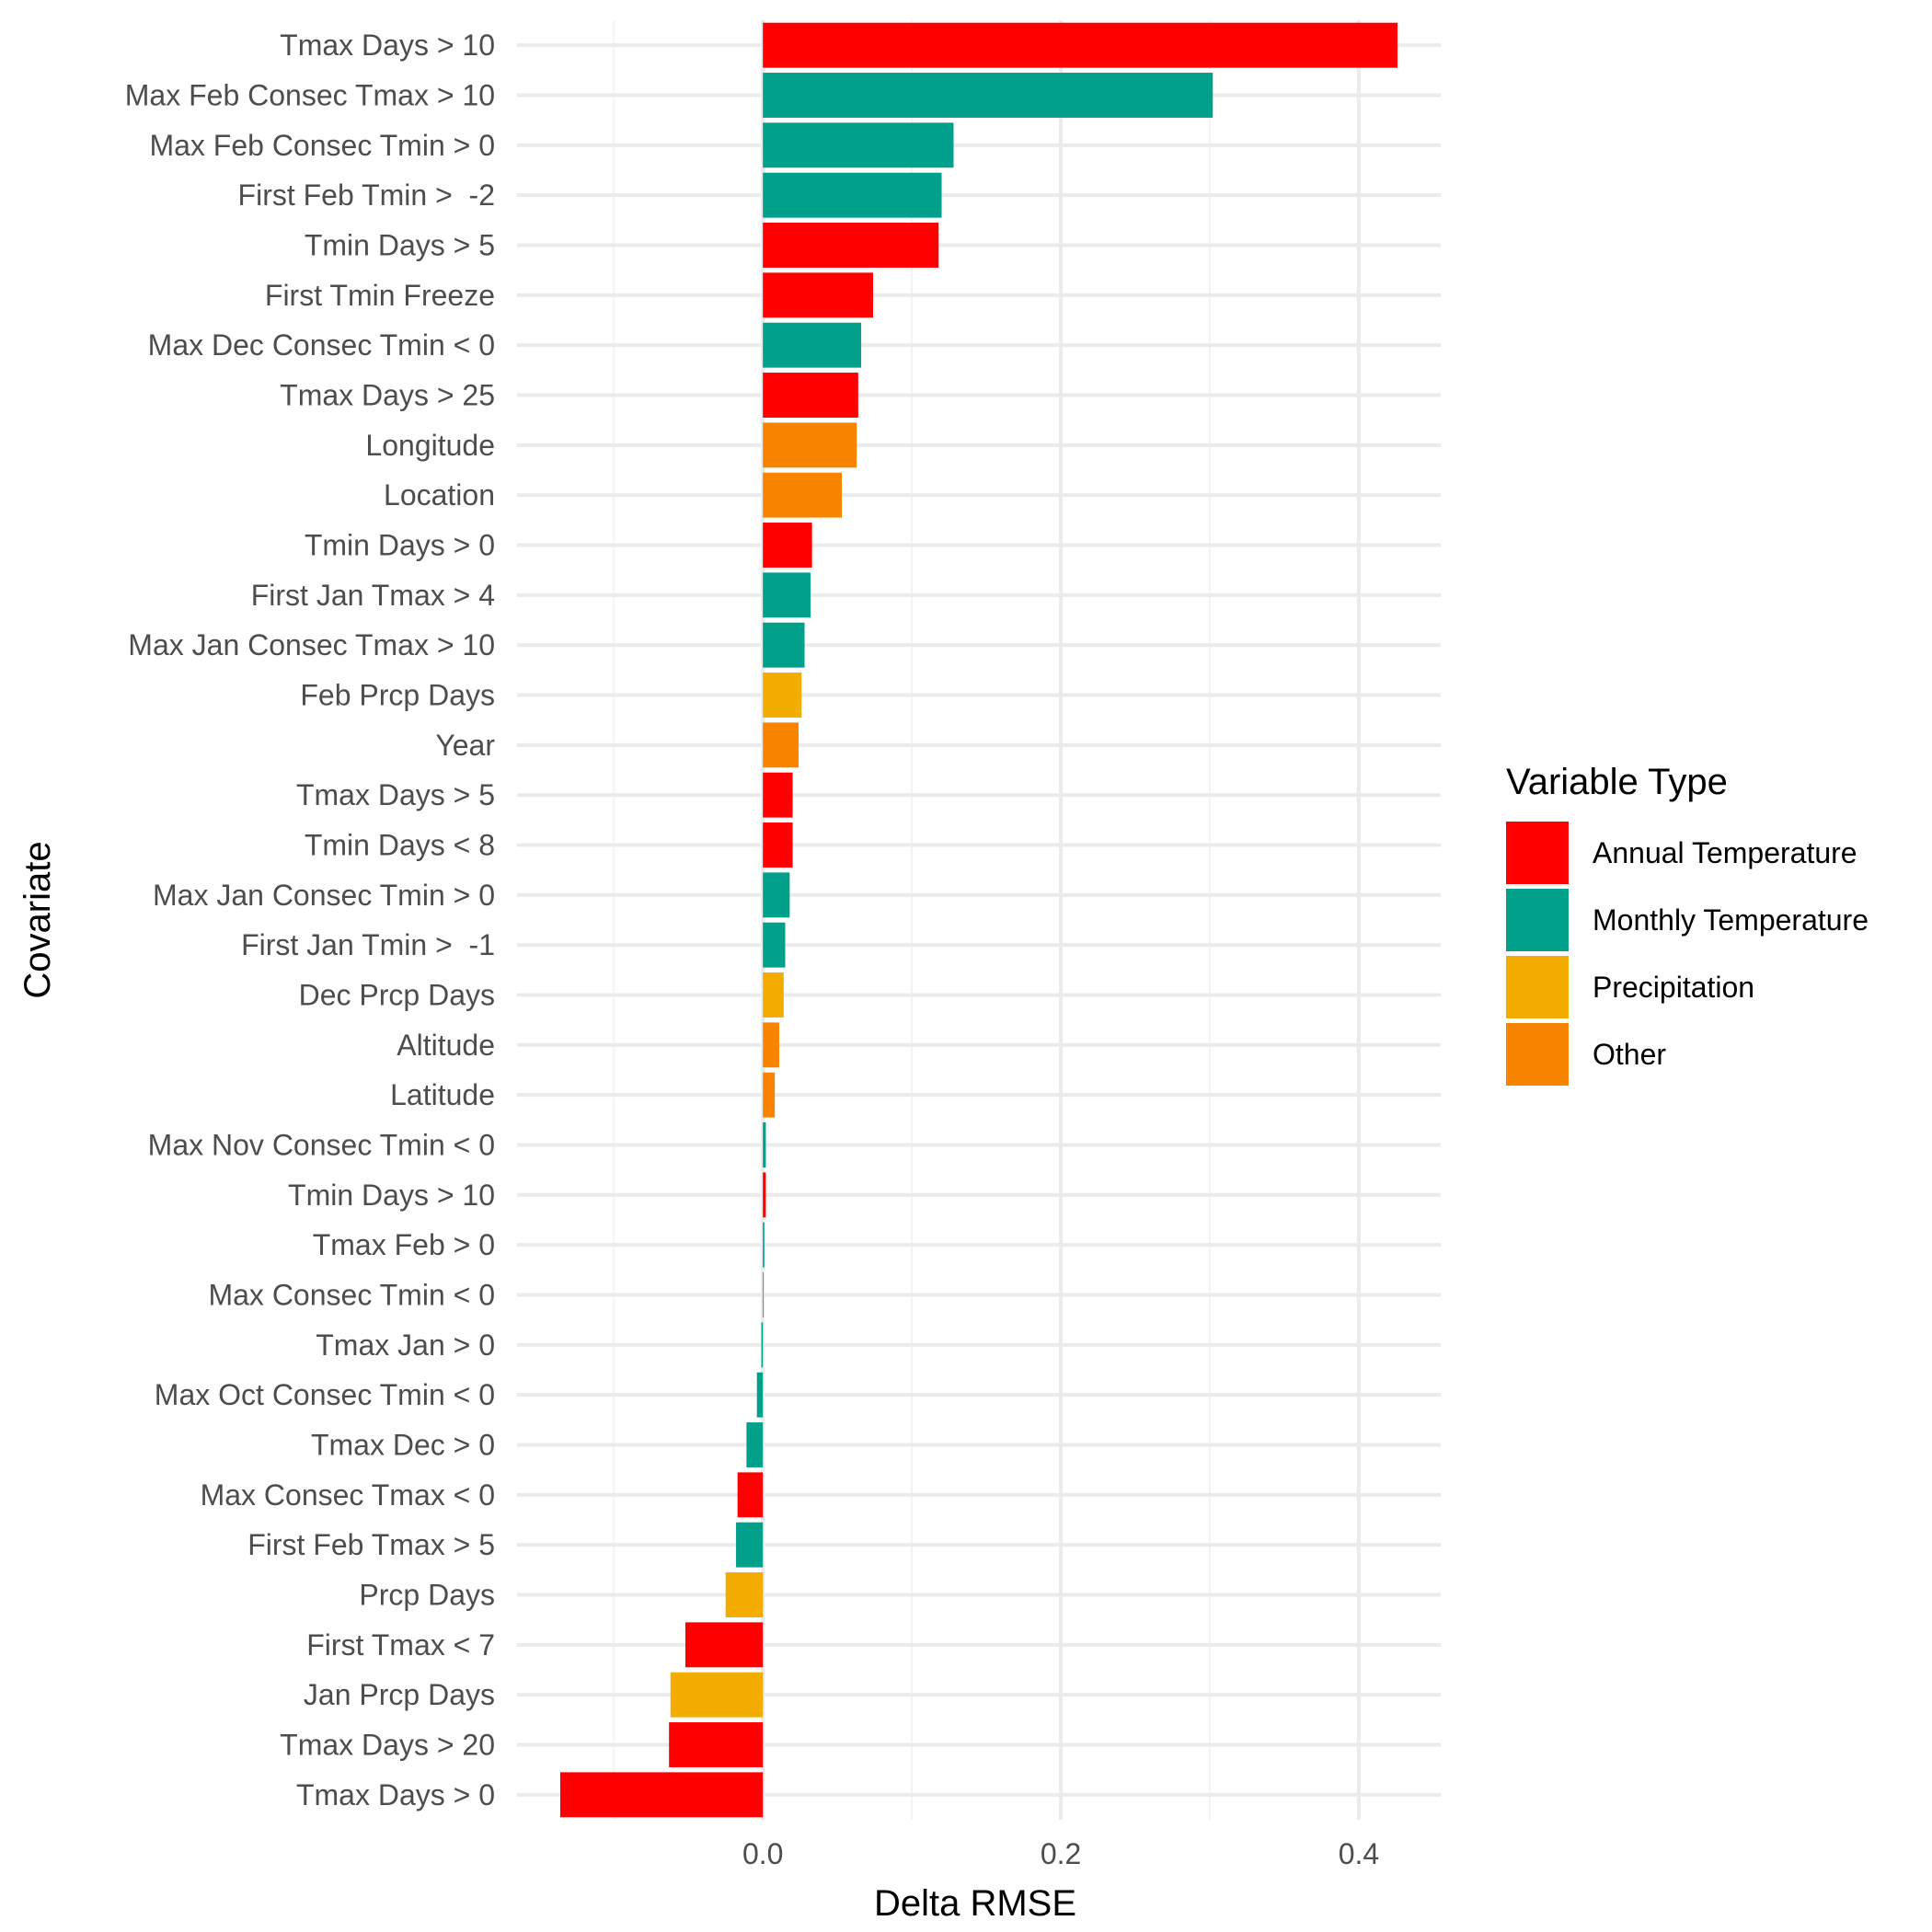  What do you see at coordinates (762, 1853) in the screenshot?
I see `x-tick-label: 0.0` at bounding box center [762, 1853].